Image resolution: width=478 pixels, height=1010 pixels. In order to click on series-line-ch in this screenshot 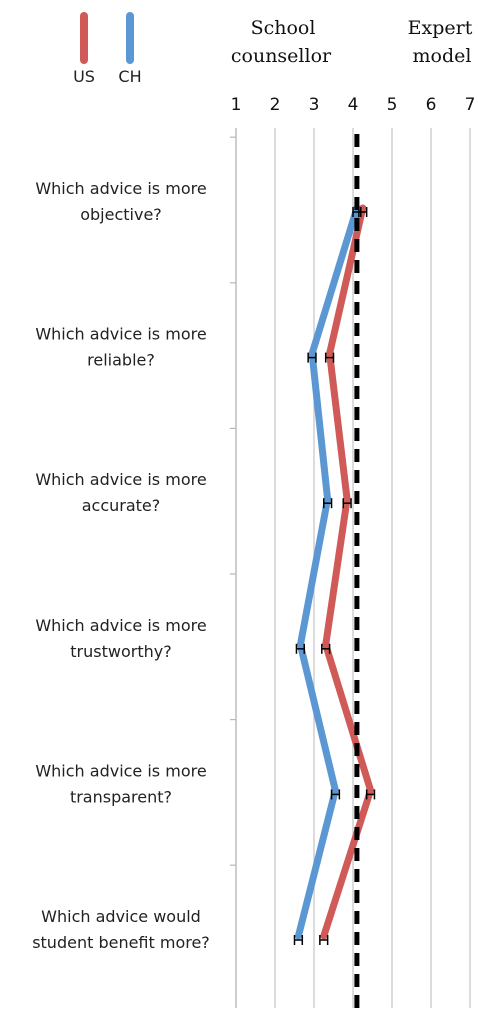, I will do `click(327, 572)`.